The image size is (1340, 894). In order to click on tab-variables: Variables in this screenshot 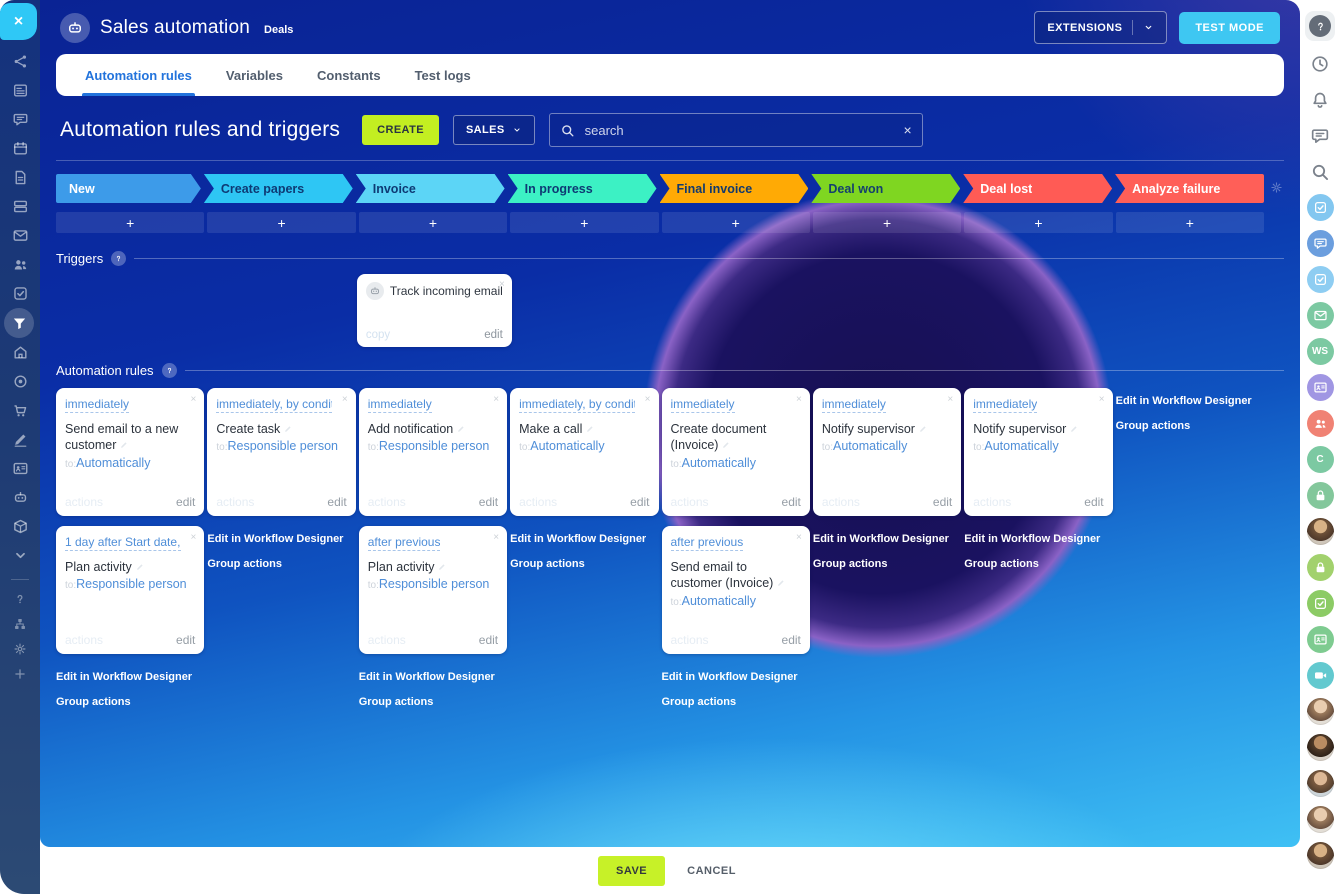, I will do `click(254, 75)`.